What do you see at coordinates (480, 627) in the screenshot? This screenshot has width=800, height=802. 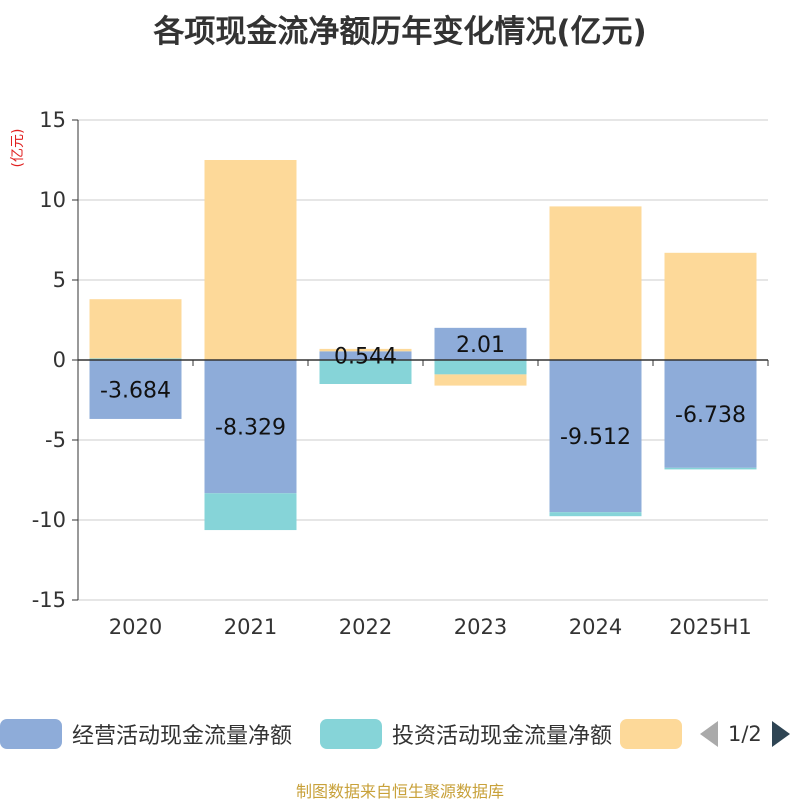 I see `x-tick-label: 2023` at bounding box center [480, 627].